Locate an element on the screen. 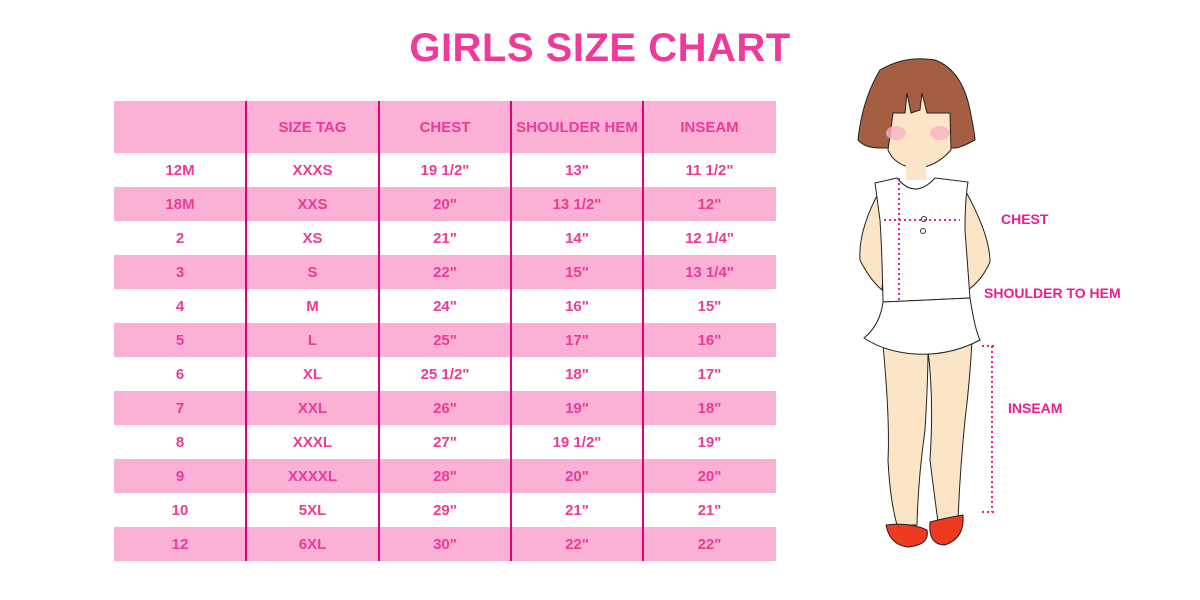 The width and height of the screenshot is (1200, 600). table-cell: 5 is located at coordinates (180, 340).